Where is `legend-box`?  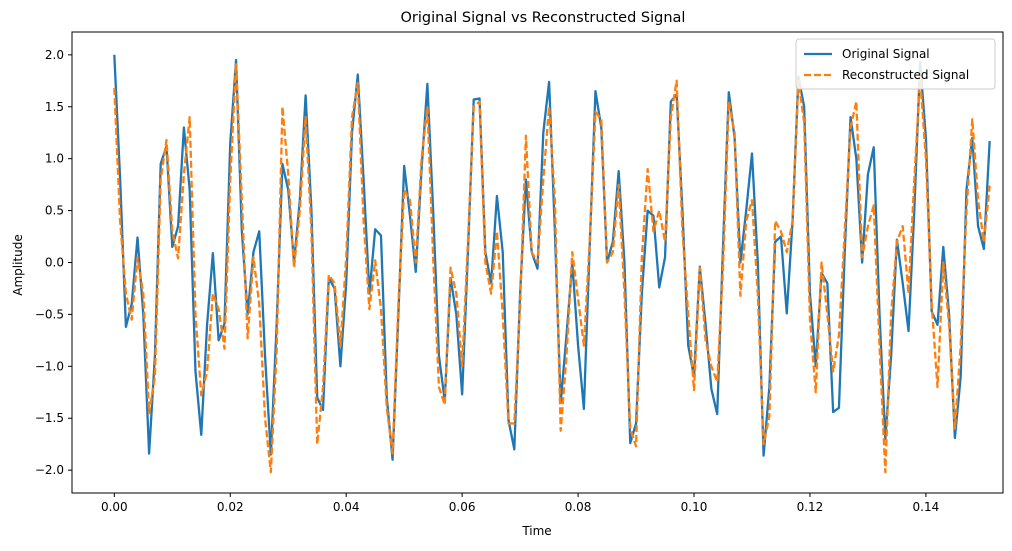 legend-box is located at coordinates (895, 64).